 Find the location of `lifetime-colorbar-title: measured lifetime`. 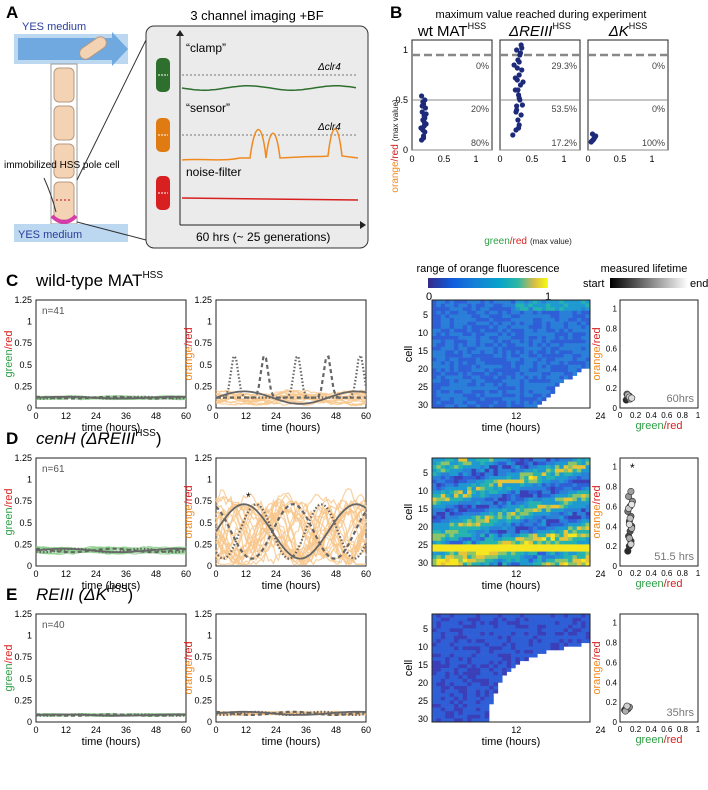

lifetime-colorbar-title: measured lifetime is located at coordinates (644, 269).